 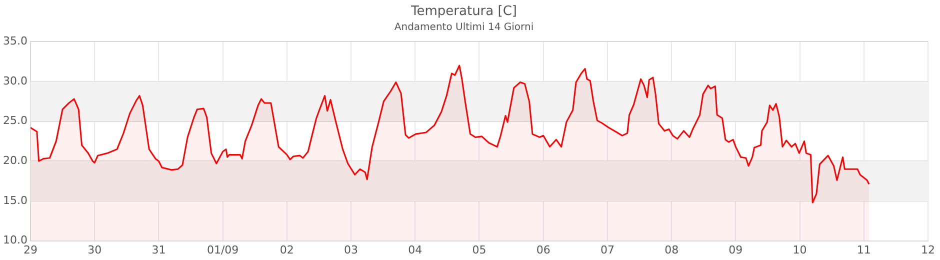 What do you see at coordinates (415, 249) in the screenshot?
I see `x-tick-label: 04` at bounding box center [415, 249].